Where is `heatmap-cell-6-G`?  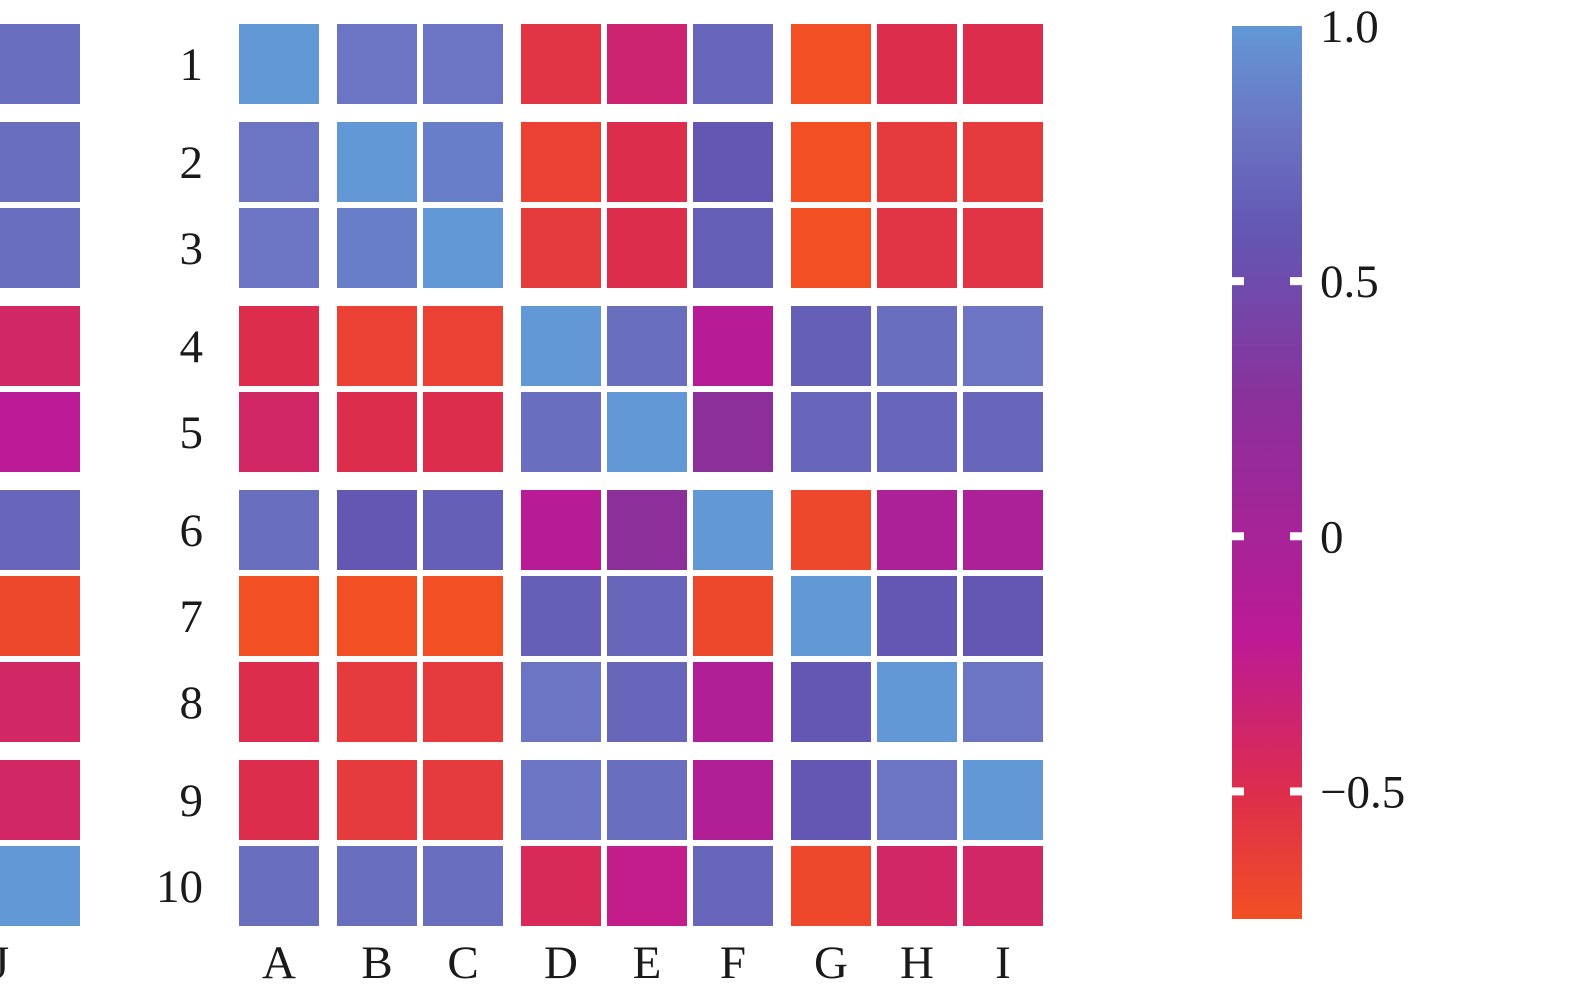 heatmap-cell-6-G is located at coordinates (831, 530).